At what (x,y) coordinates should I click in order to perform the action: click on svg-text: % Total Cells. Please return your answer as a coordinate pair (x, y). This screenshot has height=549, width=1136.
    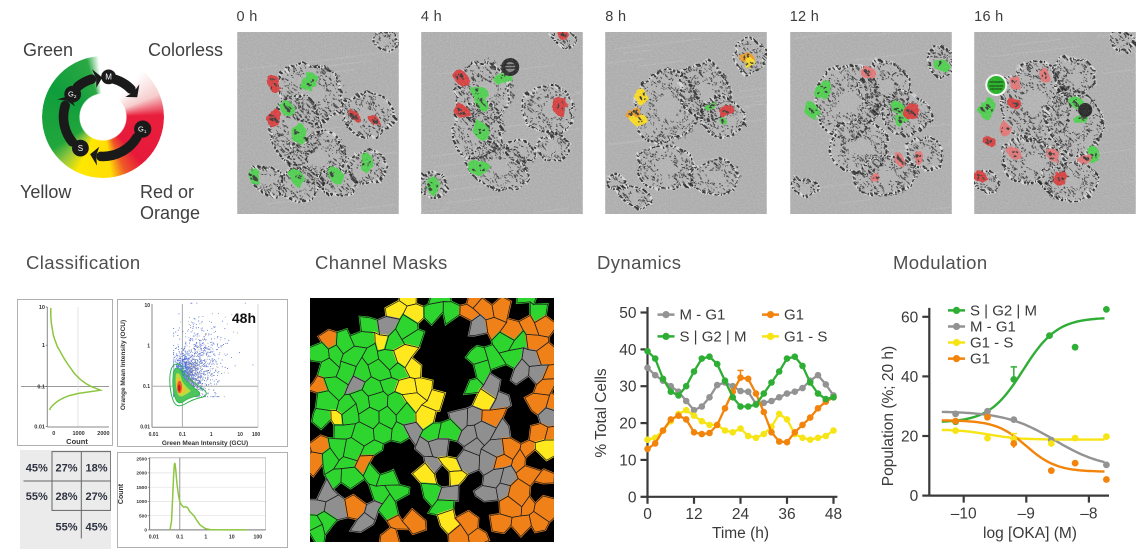
    Looking at the image, I should click on (601, 413).